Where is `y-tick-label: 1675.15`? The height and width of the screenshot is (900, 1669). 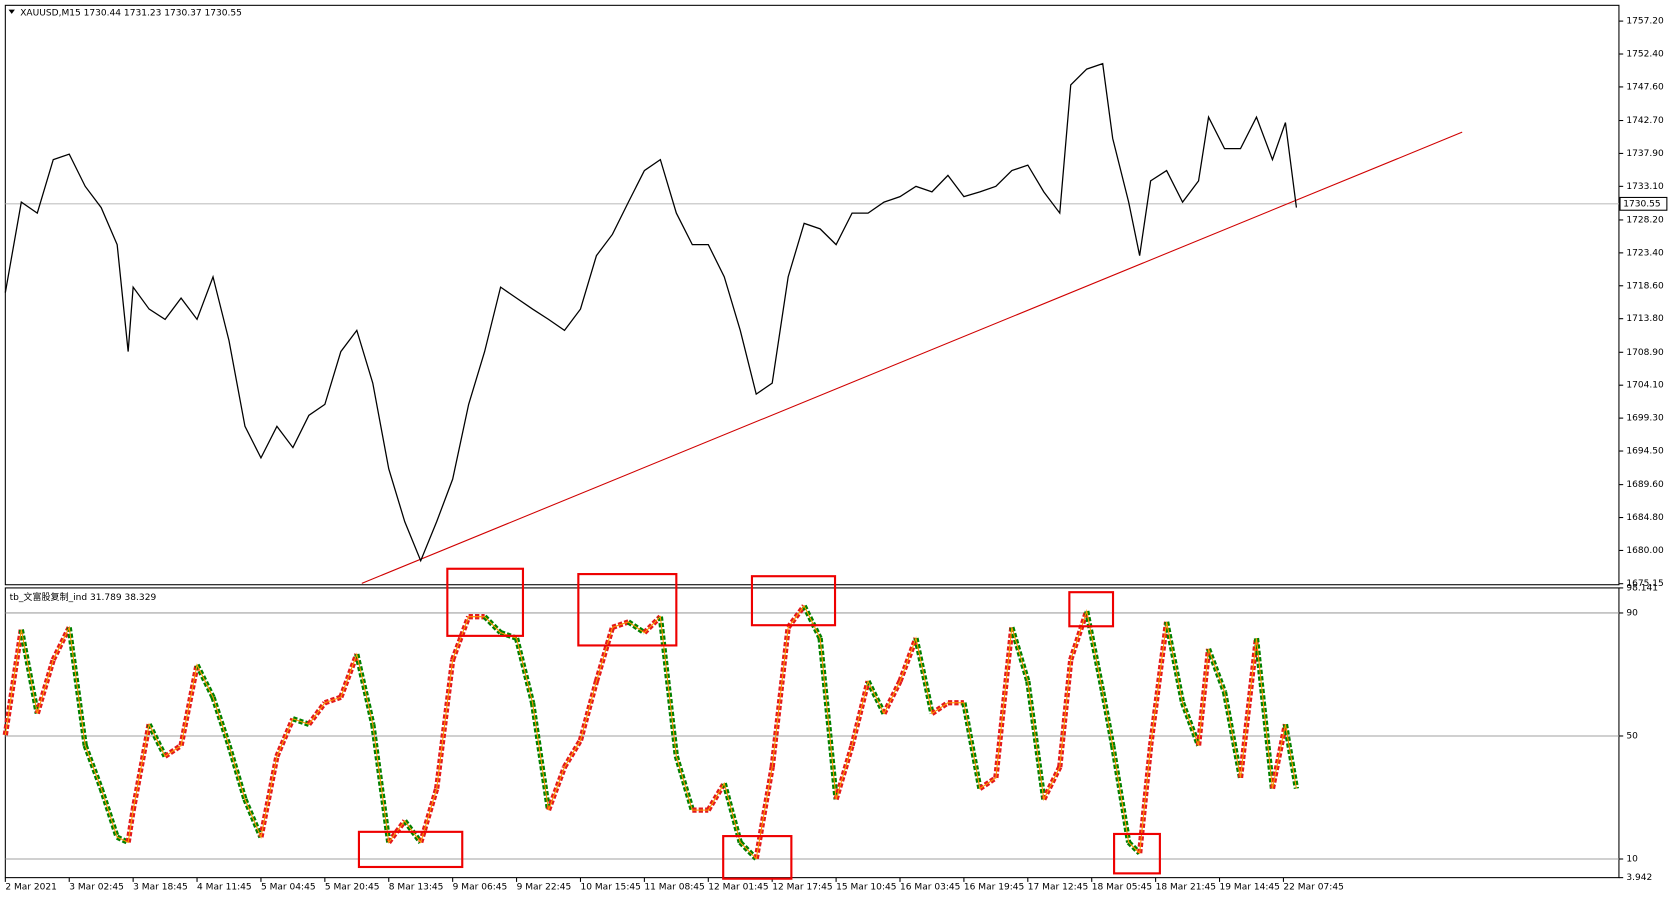
y-tick-label: 1675.15 is located at coordinates (1644, 584).